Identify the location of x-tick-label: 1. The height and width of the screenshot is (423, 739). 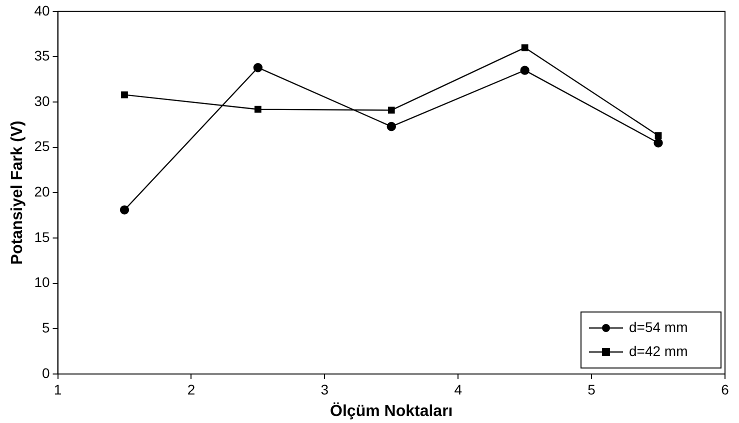
(58, 389).